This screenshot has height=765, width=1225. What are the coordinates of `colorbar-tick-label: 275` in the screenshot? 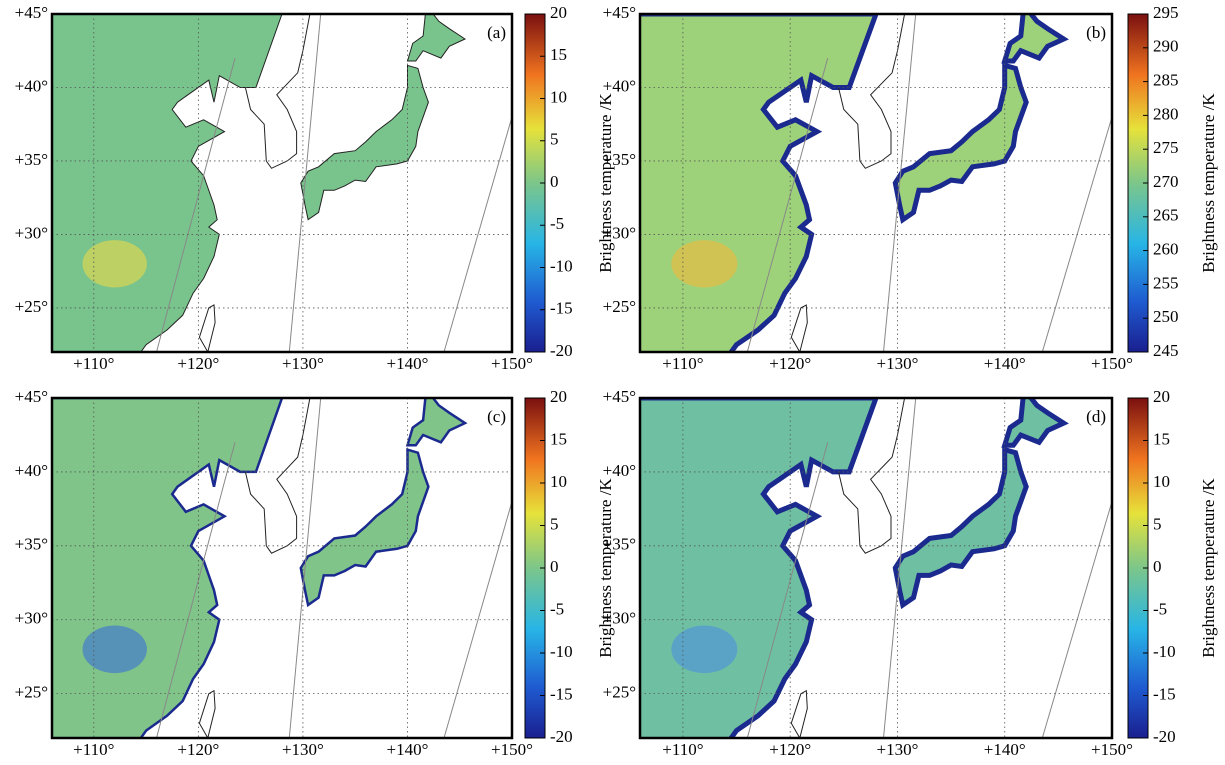 It's located at (1166, 147).